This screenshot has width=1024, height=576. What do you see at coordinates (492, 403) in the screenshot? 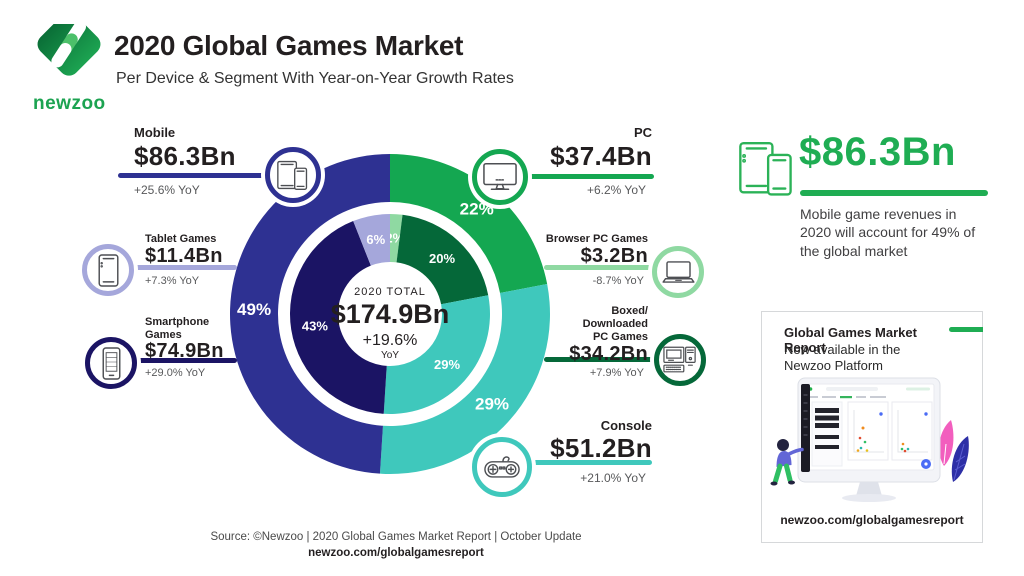
I see `donut-label-outer-console: 29%` at bounding box center [492, 403].